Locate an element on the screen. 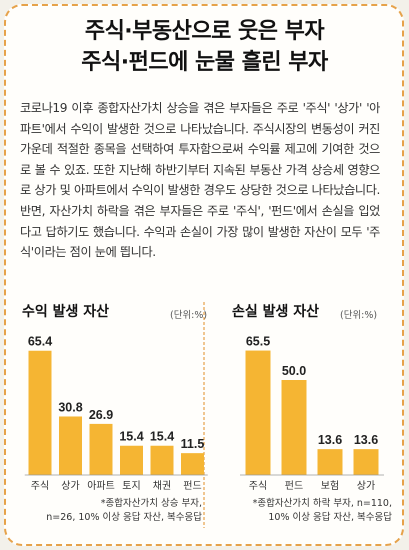 The image size is (409, 550). value-label: 30.8 is located at coordinates (70, 407).